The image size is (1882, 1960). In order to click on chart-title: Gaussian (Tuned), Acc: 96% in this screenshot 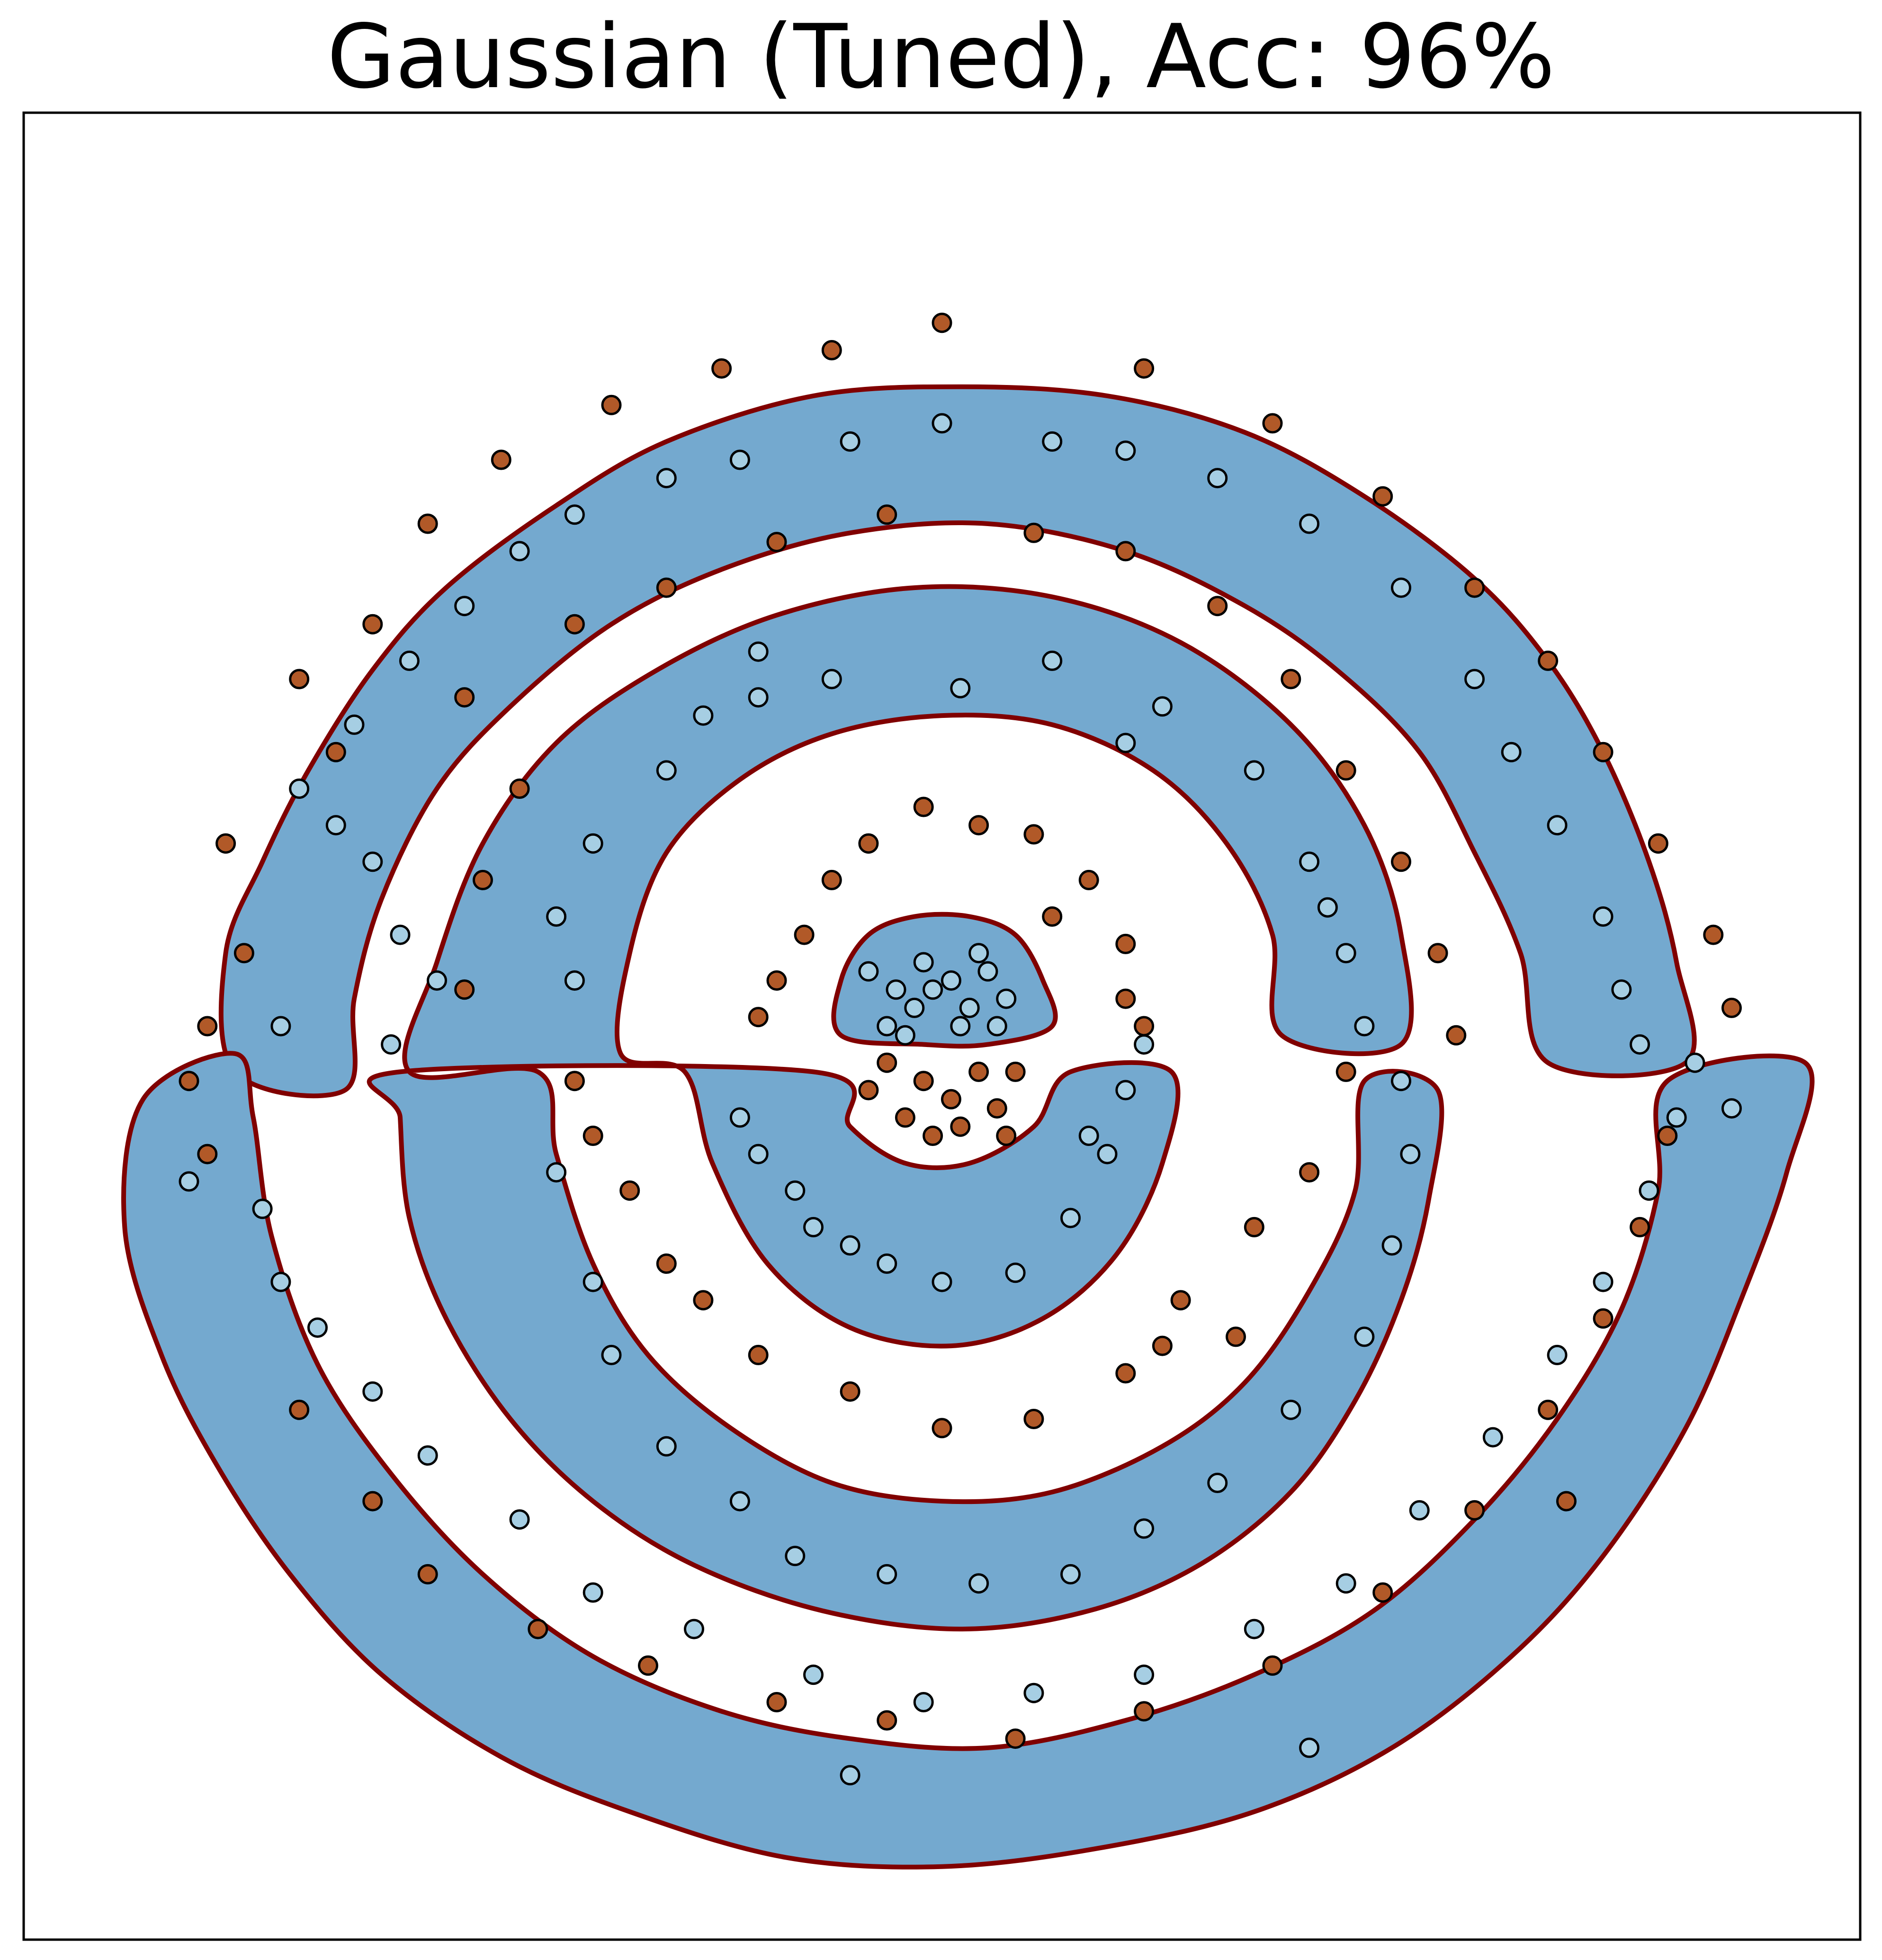, I will do `click(941, 57)`.